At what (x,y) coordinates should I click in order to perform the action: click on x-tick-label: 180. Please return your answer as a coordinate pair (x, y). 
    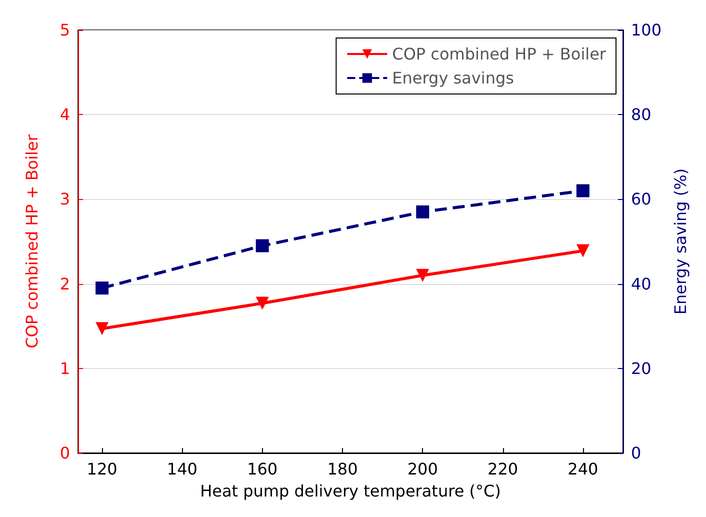
    Looking at the image, I should click on (342, 469).